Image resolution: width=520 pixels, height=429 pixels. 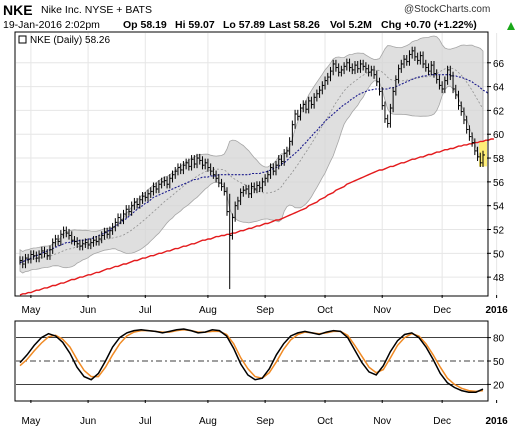 I want to click on oscillator-month-label: Jun, so click(x=88, y=421).